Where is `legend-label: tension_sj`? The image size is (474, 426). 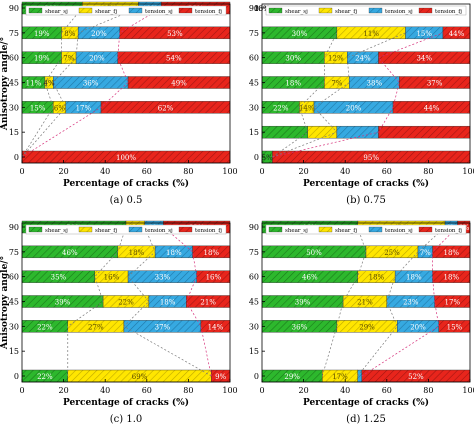 legend-label: tension_sj is located at coordinates (159, 231).